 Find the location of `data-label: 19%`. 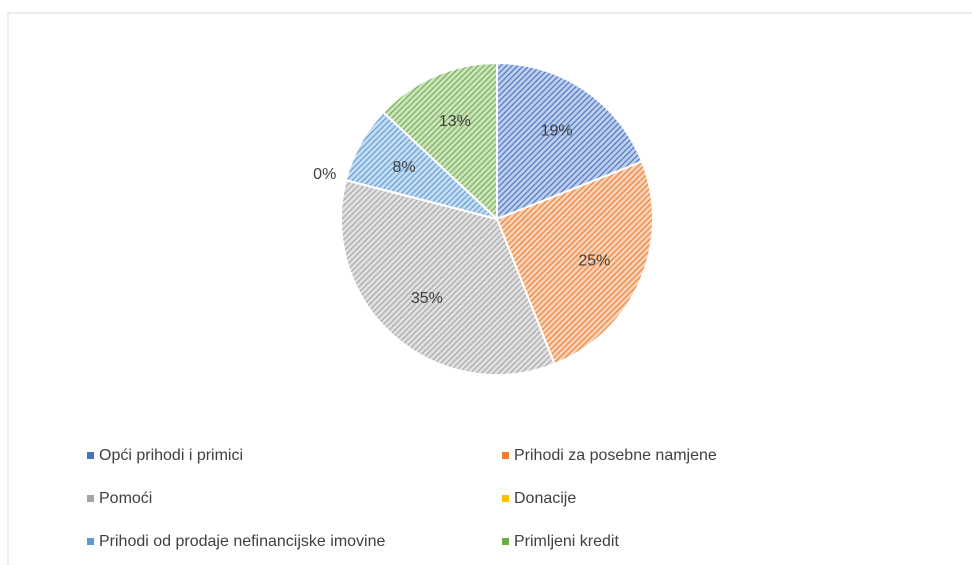

data-label: 19% is located at coordinates (557, 130).